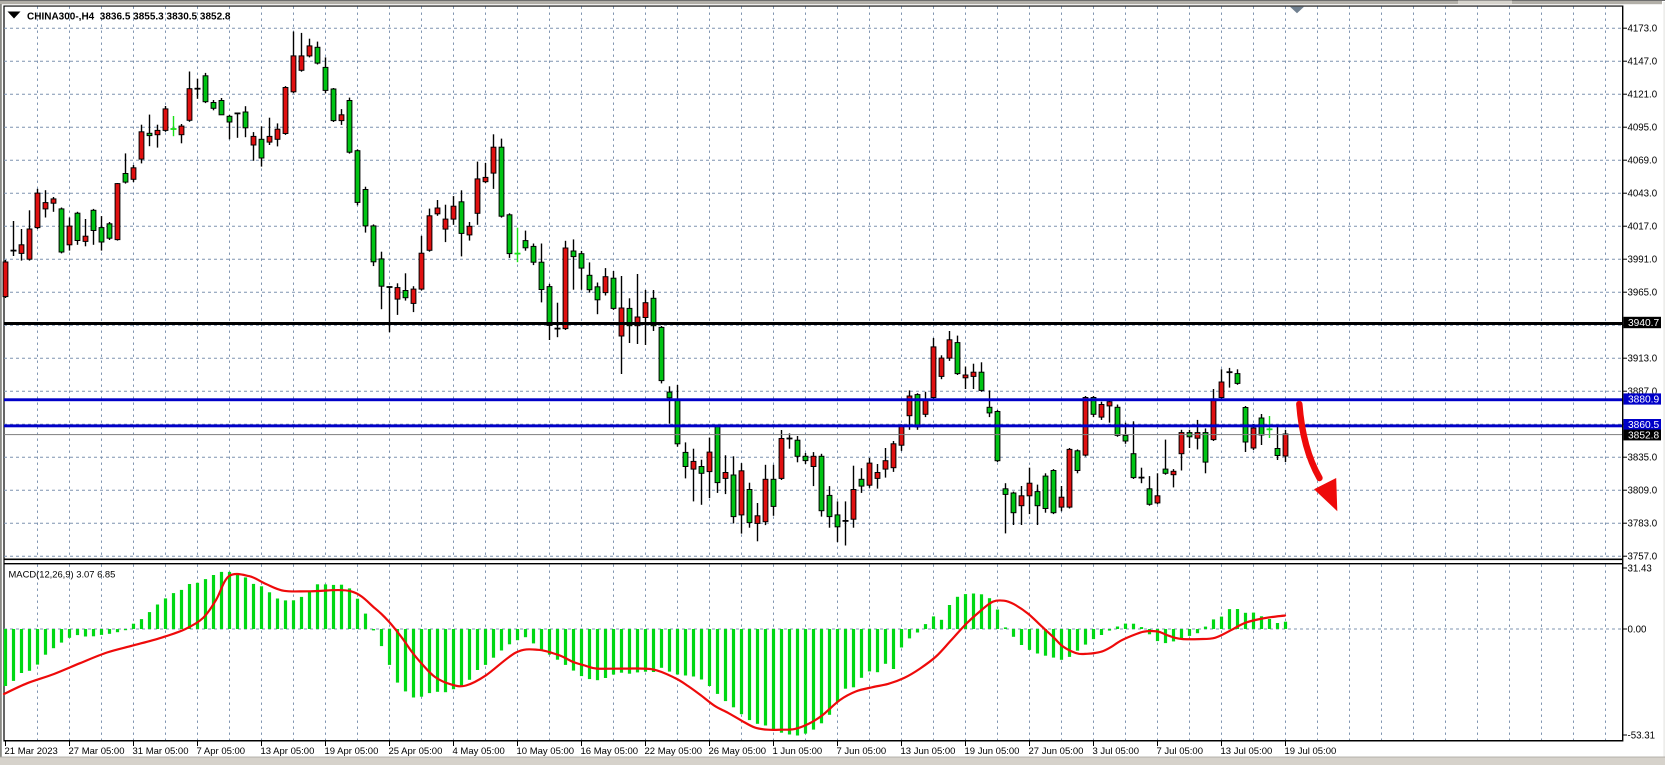 Image resolution: width=1665 pixels, height=765 pixels. What do you see at coordinates (1643, 359) in the screenshot?
I see `svg-text: 3913.0` at bounding box center [1643, 359].